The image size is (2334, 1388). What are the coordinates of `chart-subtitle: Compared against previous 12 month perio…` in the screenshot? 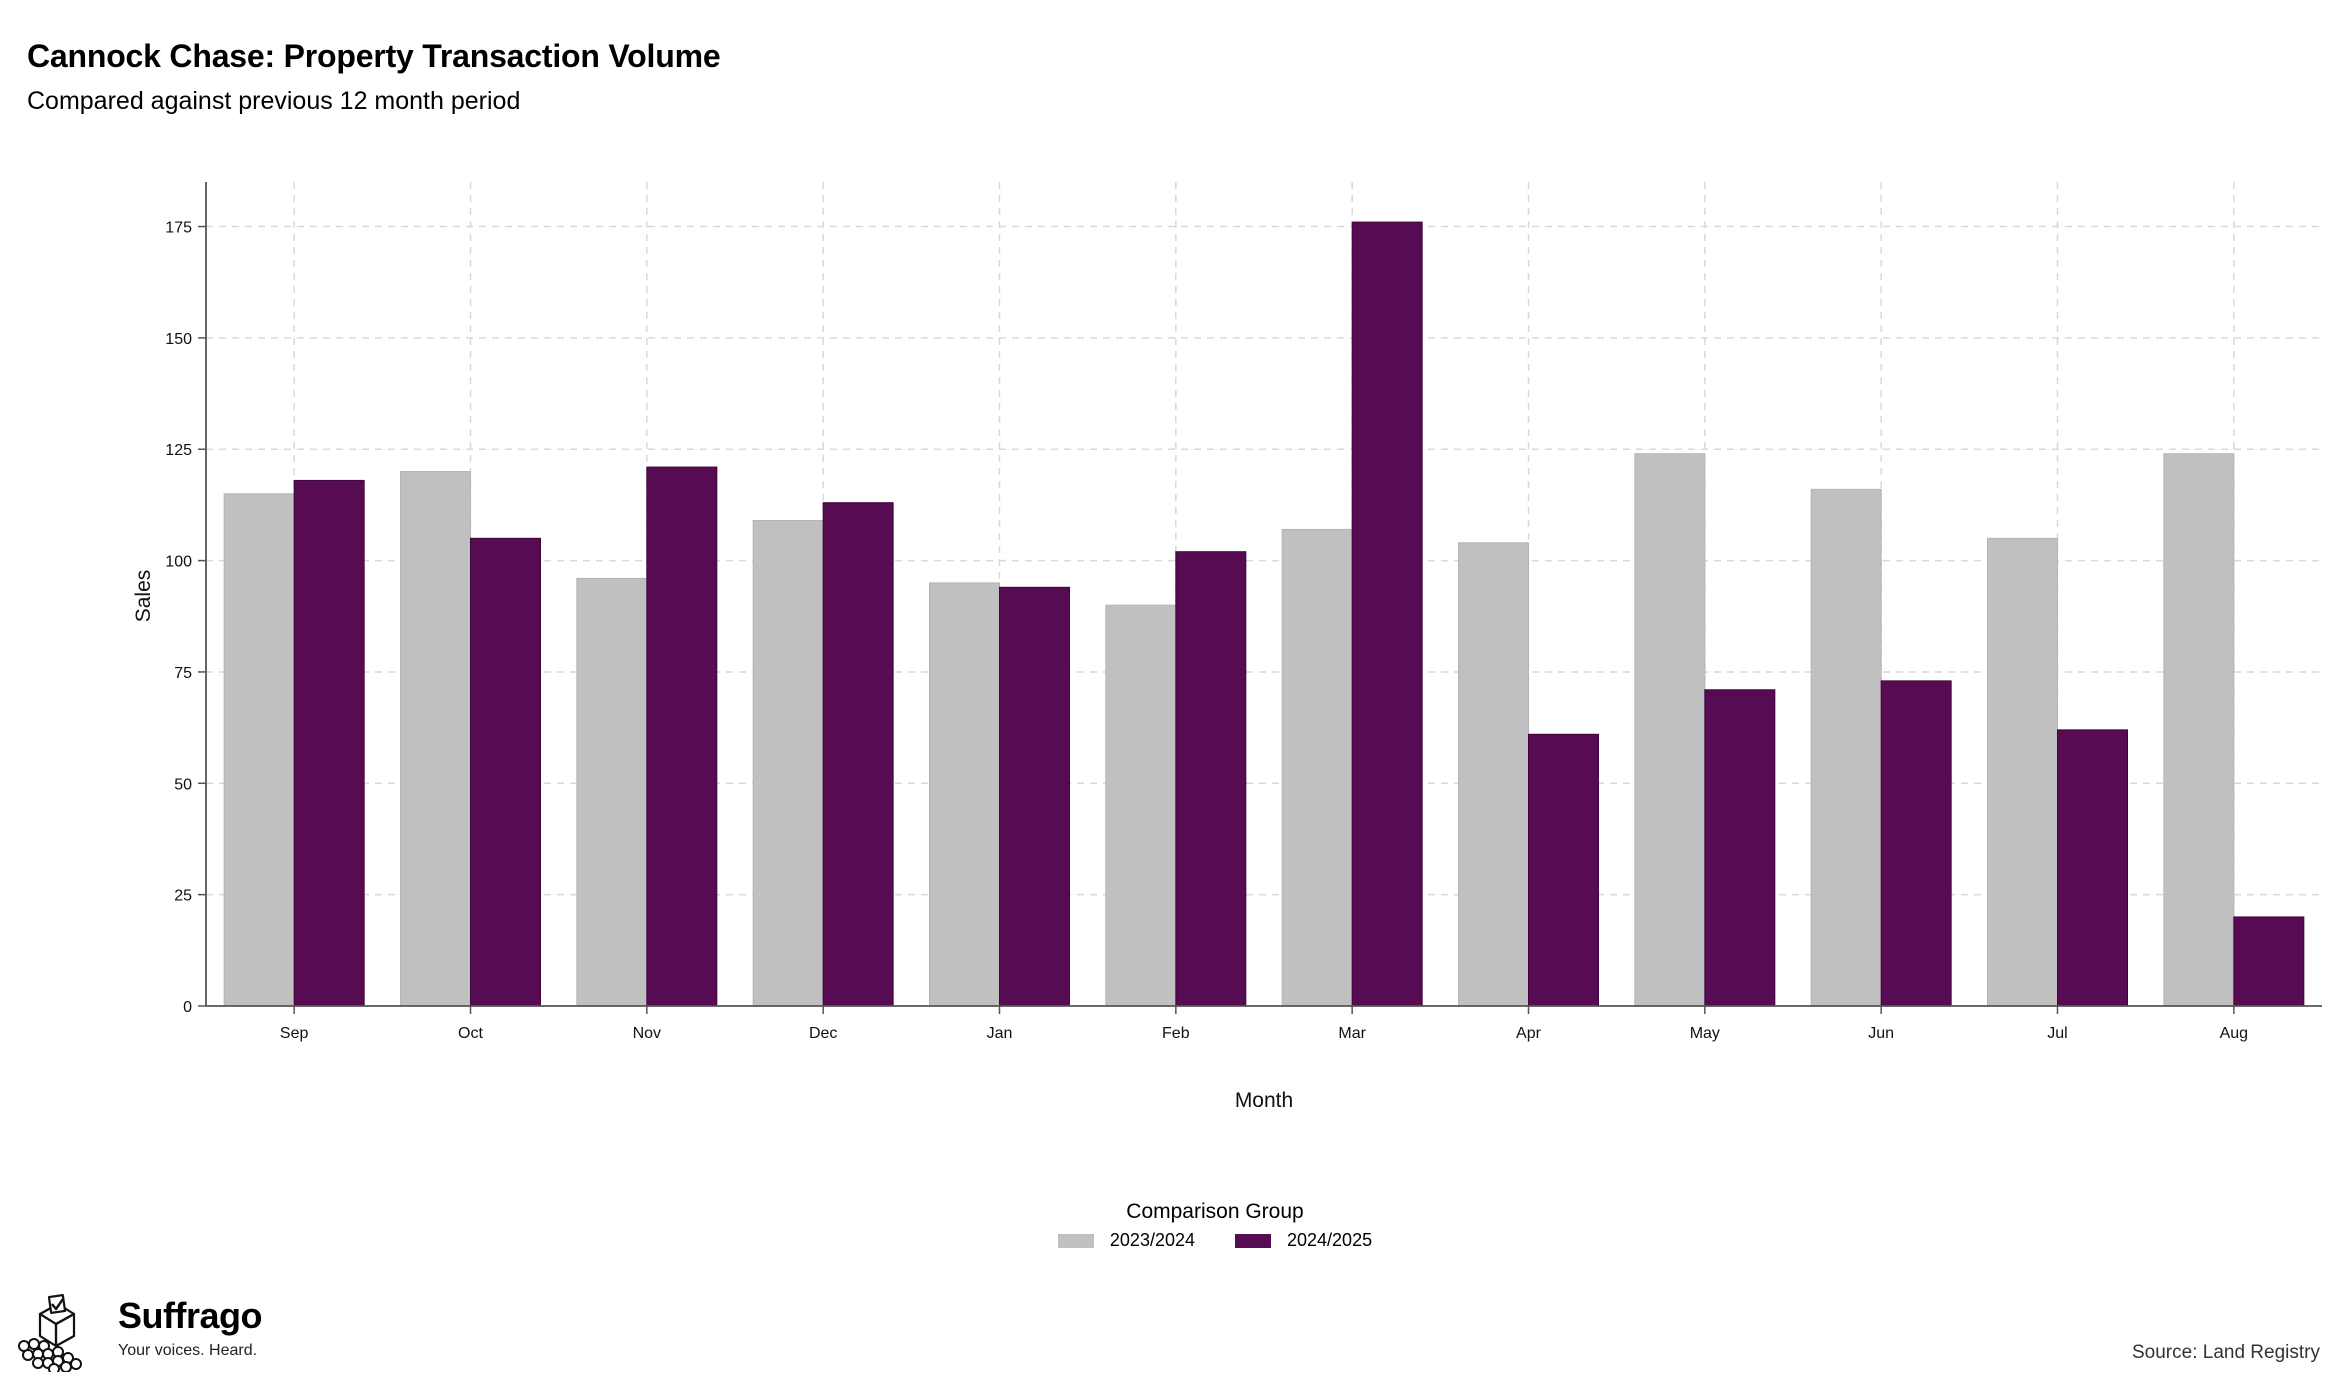 It's located at (274, 101).